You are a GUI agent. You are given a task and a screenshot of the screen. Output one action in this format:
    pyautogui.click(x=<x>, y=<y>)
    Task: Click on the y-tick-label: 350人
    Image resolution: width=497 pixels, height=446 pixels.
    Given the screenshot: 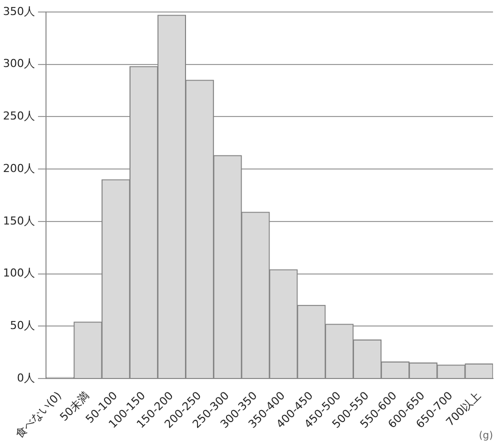 What is the action you would take?
    pyautogui.click(x=18, y=11)
    